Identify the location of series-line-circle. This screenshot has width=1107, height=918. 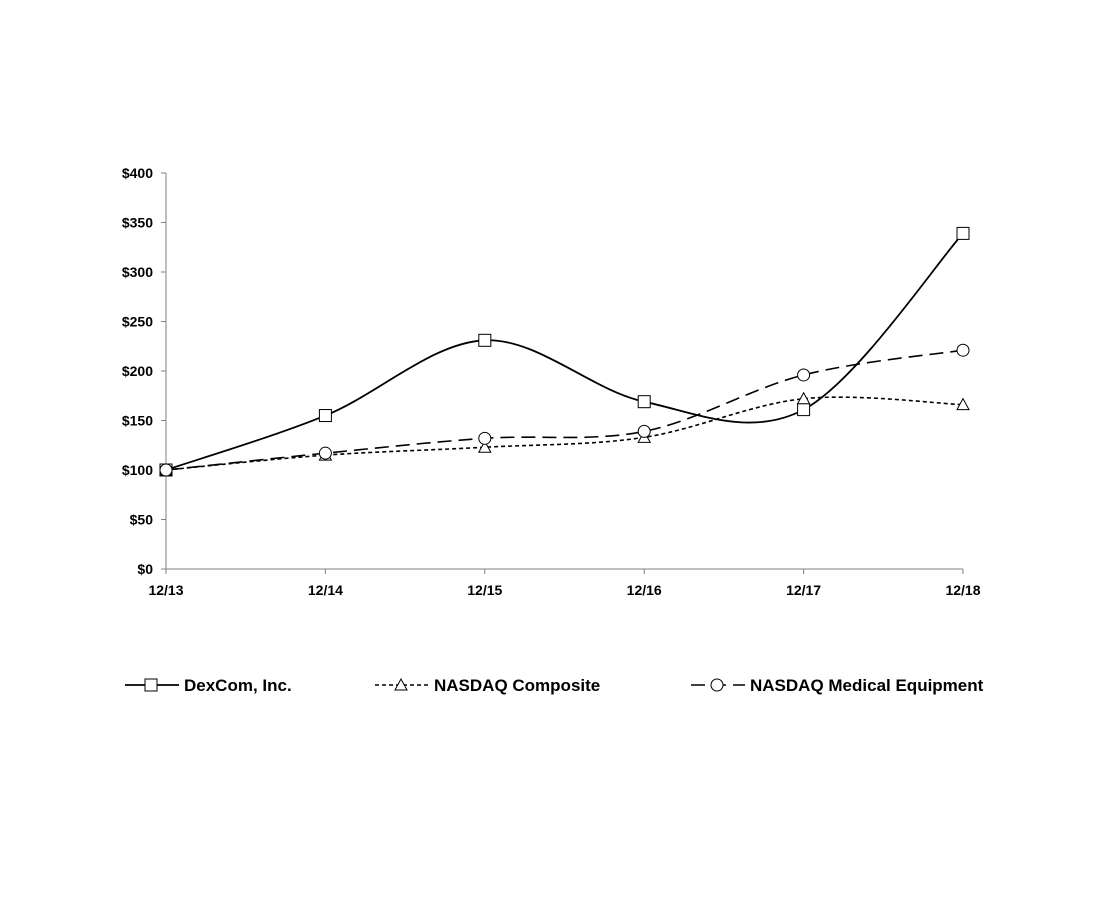
(564, 410).